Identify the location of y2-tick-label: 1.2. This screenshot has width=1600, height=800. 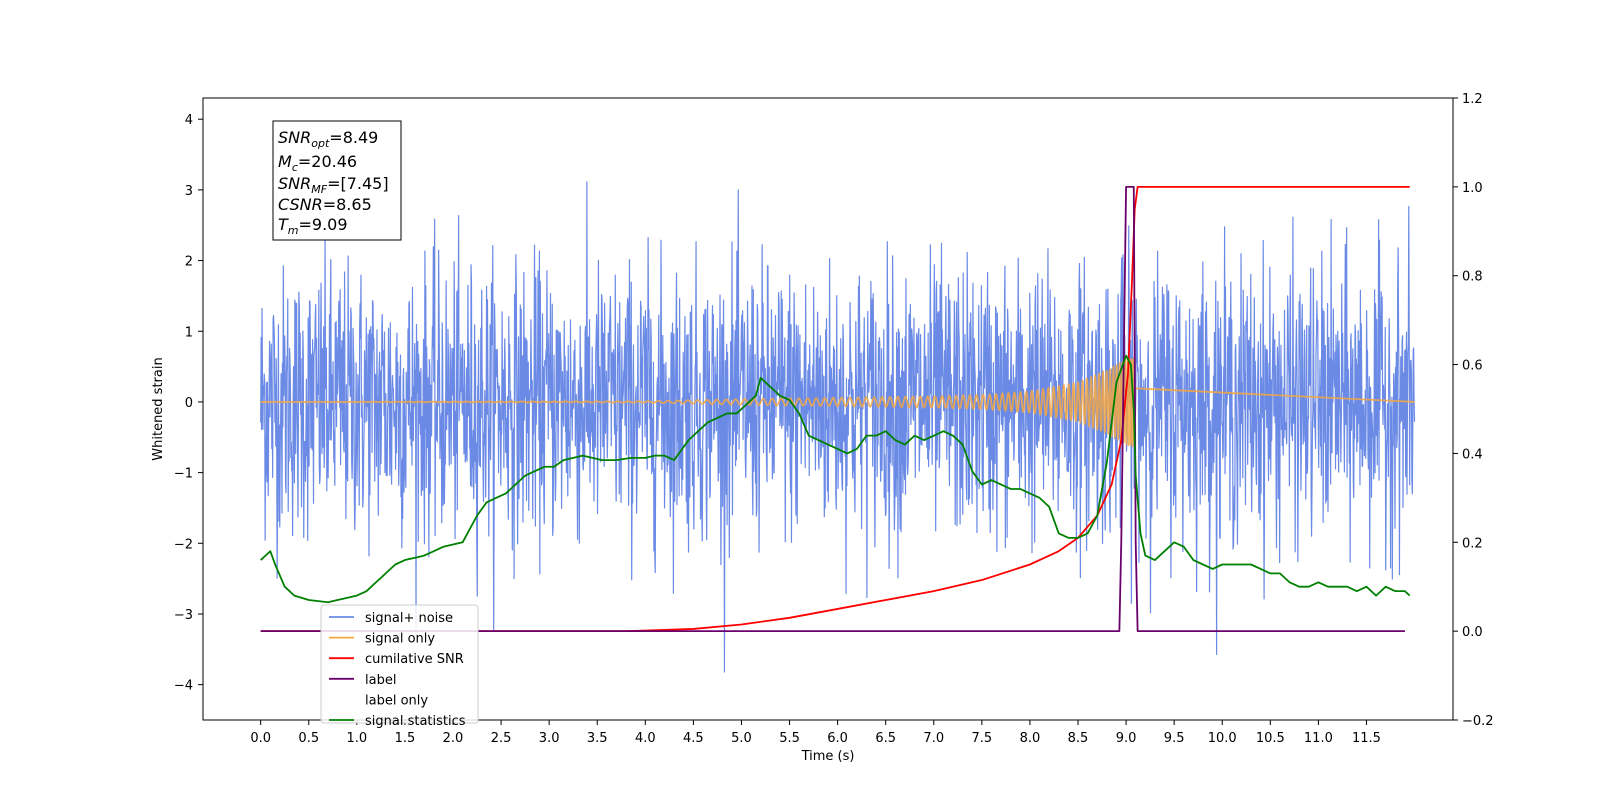
(1472, 99).